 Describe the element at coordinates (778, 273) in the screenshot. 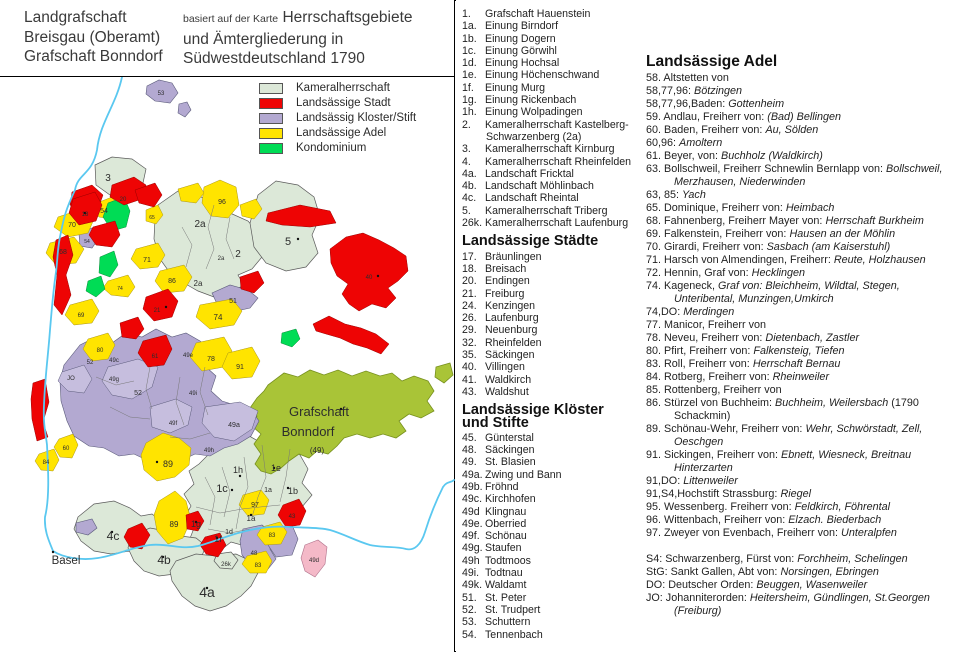

I see `adel-item-places: Hecklingen` at that location.